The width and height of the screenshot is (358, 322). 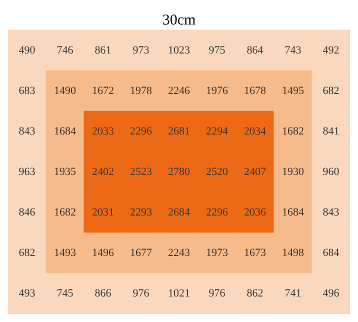 I want to click on data-label: 866, so click(x=103, y=294).